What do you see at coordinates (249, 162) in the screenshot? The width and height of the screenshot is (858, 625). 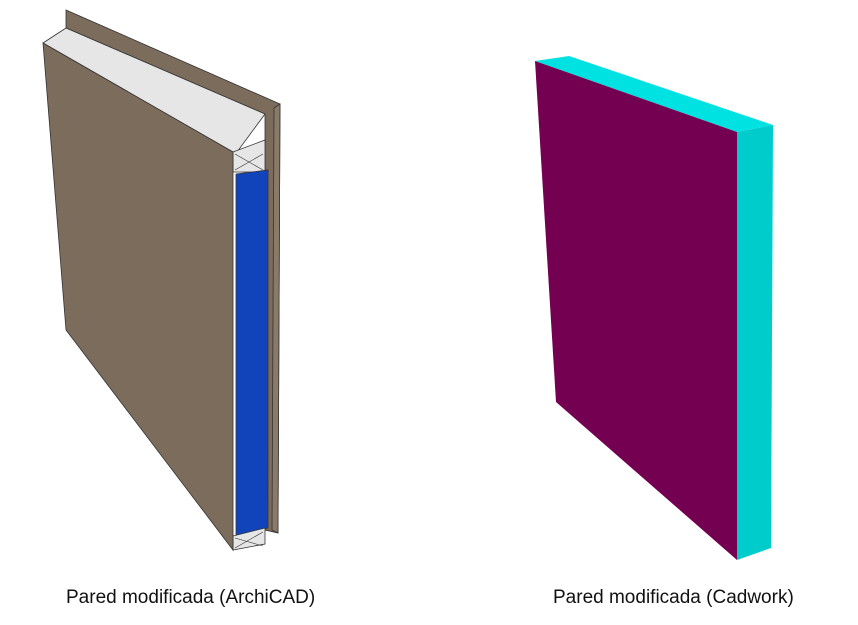 I see `archicad-cavity-top-cross-b` at bounding box center [249, 162].